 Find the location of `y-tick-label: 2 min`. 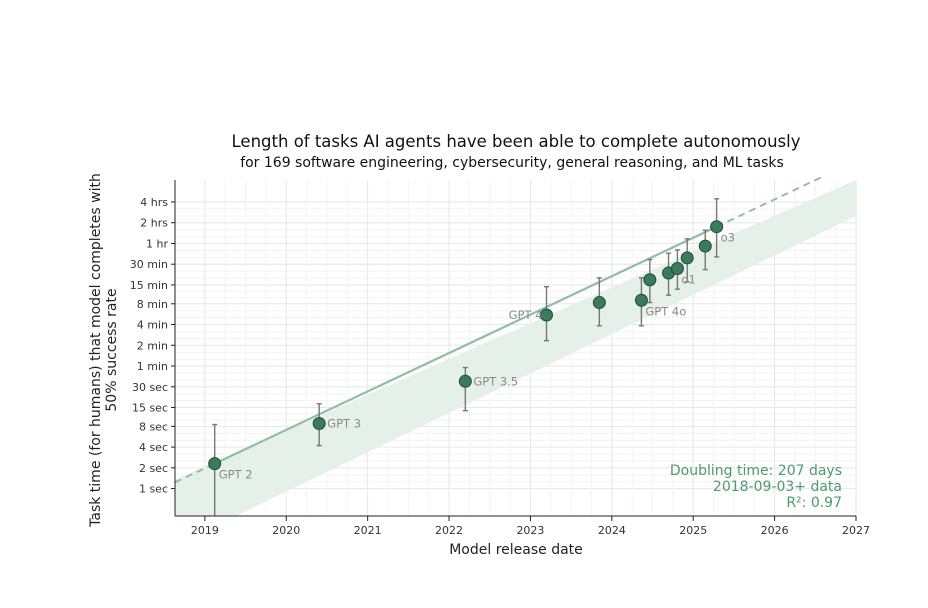

y-tick-label: 2 min is located at coordinates (152, 345).